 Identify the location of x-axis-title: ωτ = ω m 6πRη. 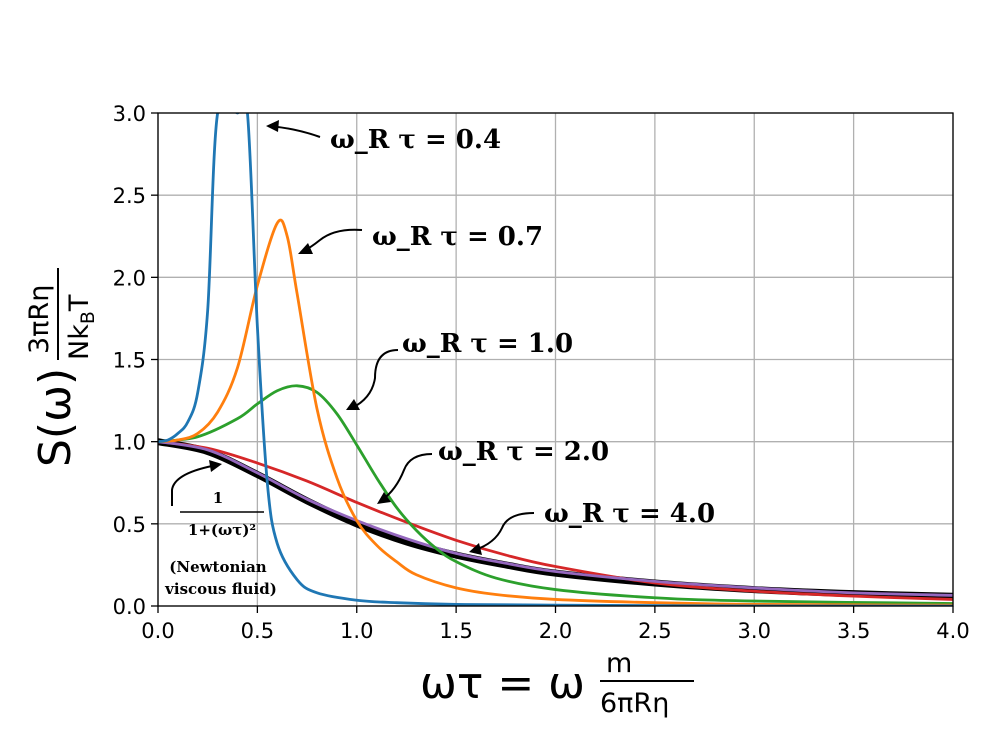
(557, 683).